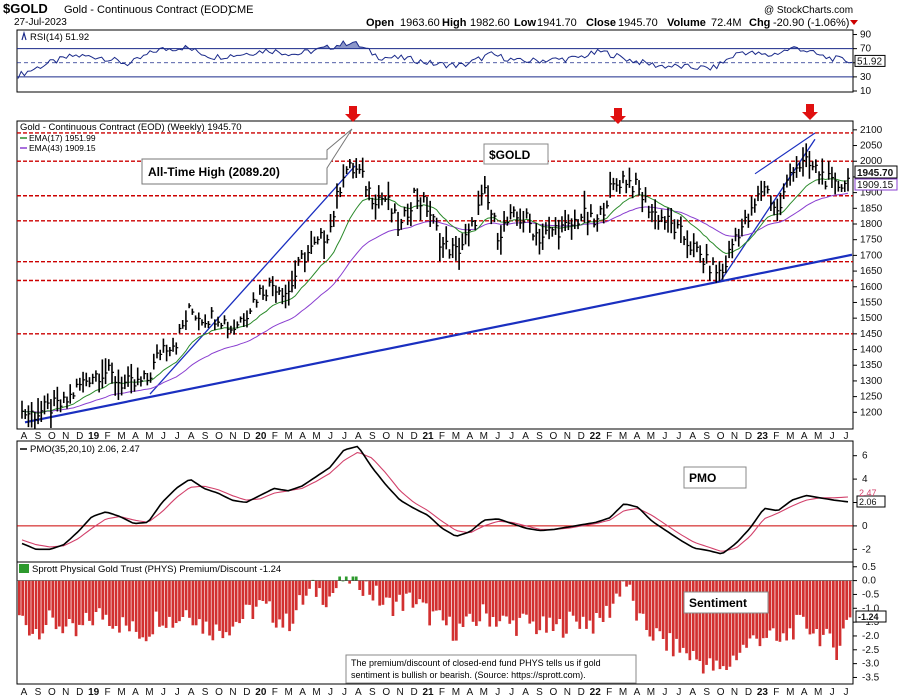 Image resolution: width=900 pixels, height=700 pixels. What do you see at coordinates (810, 112) in the screenshot?
I see `peak-arrow-icon` at bounding box center [810, 112].